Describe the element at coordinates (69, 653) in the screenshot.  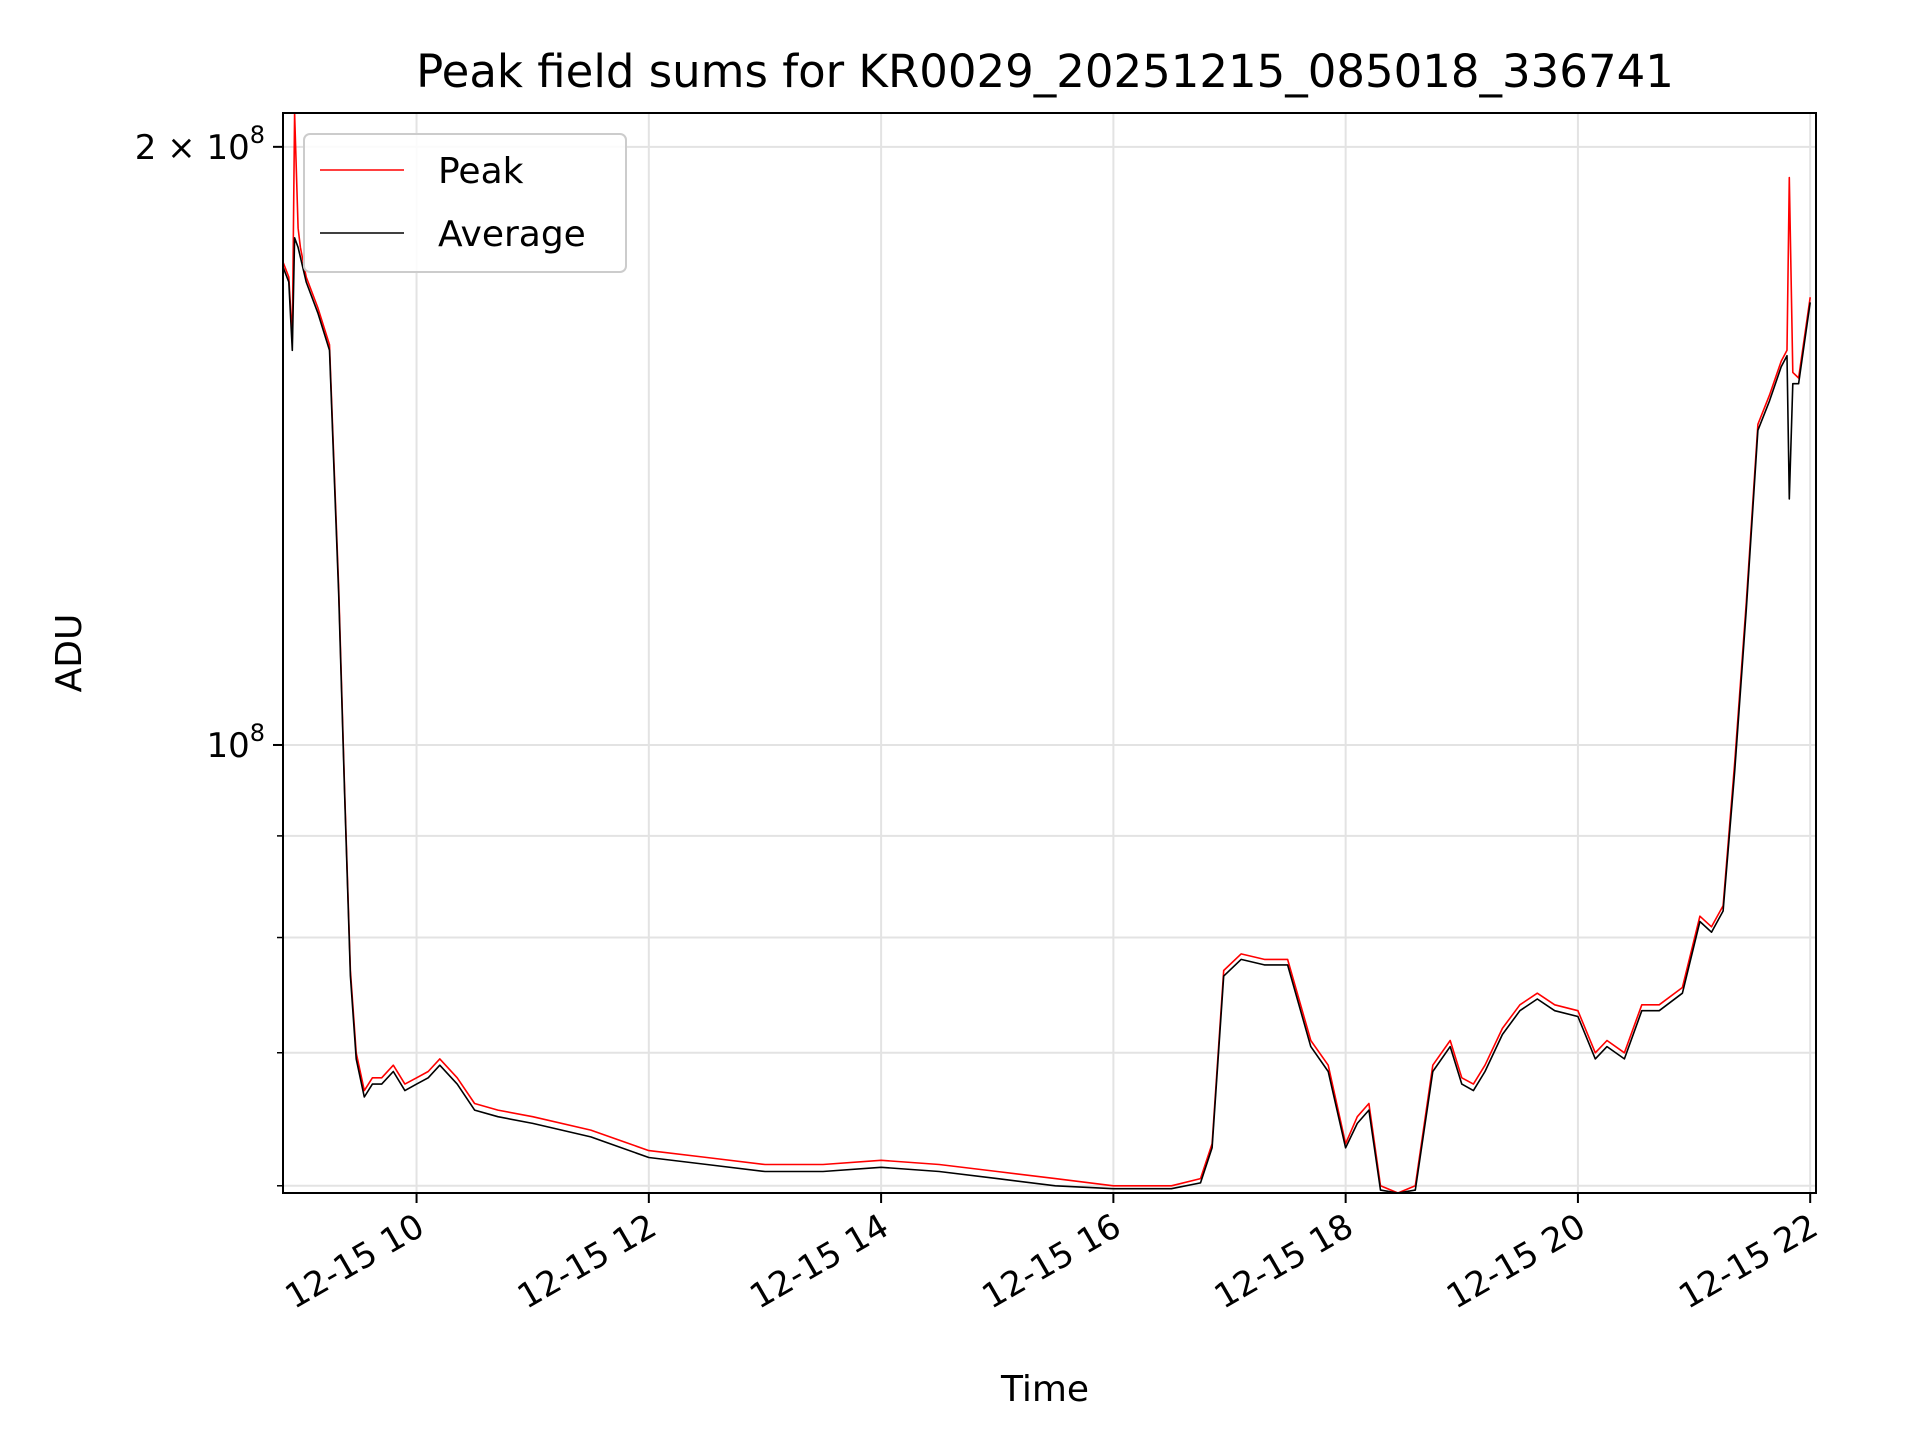
I see `y-axis-label: ADU` at that location.